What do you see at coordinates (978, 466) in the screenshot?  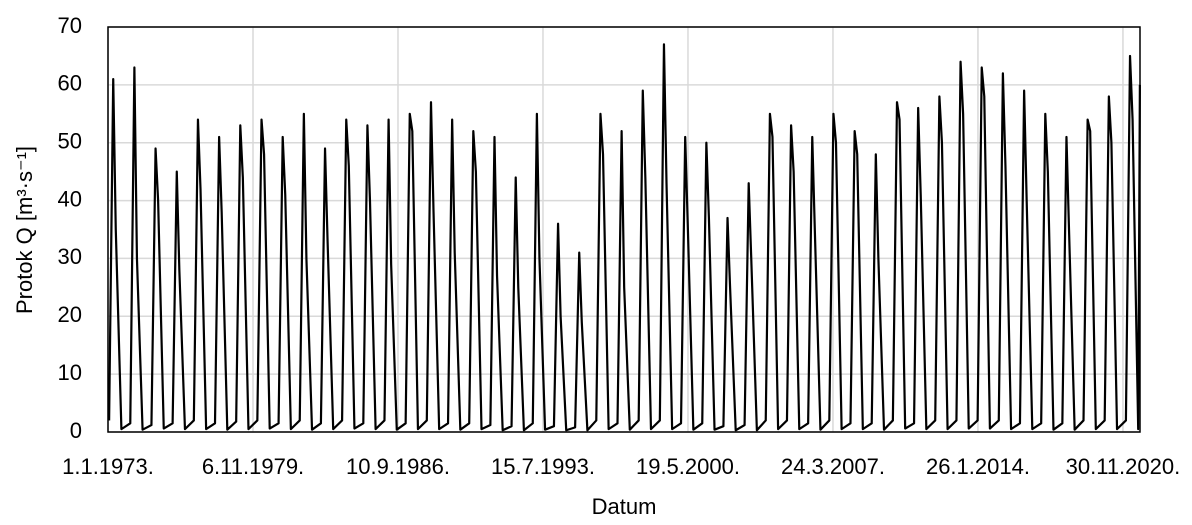 I see `x-tick-label: 26.1.2014.` at bounding box center [978, 466].